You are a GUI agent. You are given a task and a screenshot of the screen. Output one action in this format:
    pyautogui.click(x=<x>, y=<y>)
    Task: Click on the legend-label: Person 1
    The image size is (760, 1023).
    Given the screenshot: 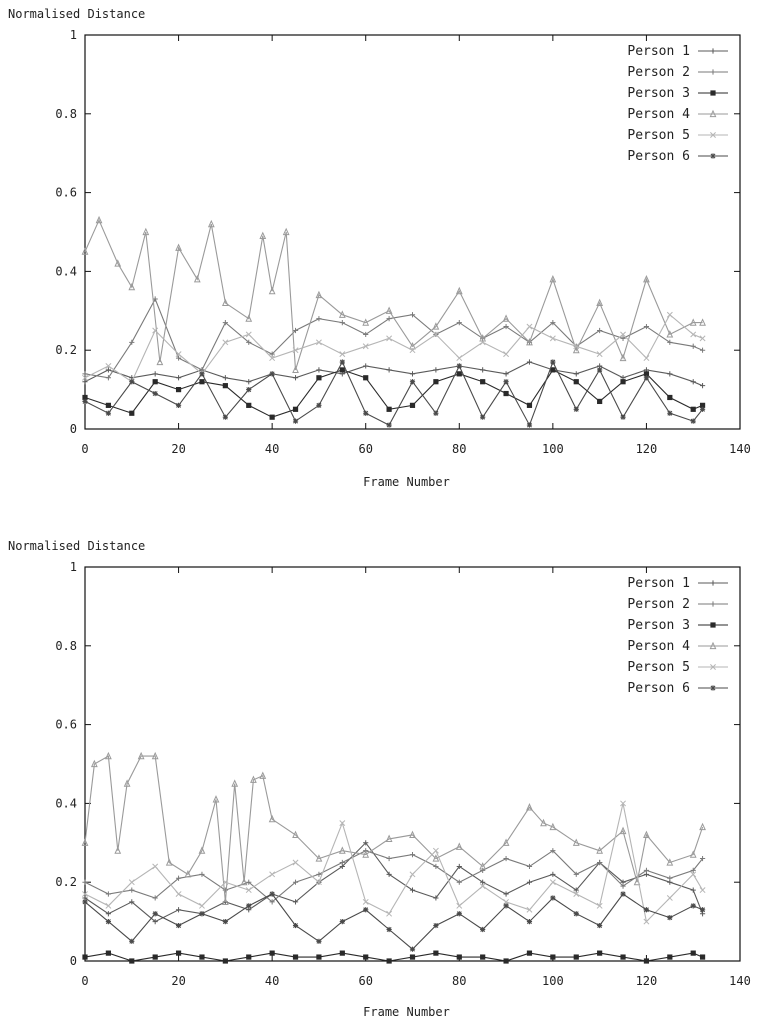 What is the action you would take?
    pyautogui.click(x=658, y=583)
    